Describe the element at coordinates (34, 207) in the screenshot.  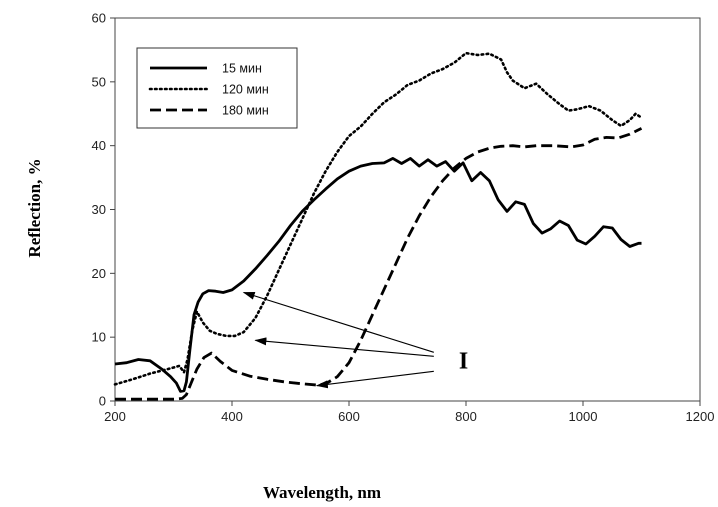
I see `y-axis-title: Reflection, %` at that location.